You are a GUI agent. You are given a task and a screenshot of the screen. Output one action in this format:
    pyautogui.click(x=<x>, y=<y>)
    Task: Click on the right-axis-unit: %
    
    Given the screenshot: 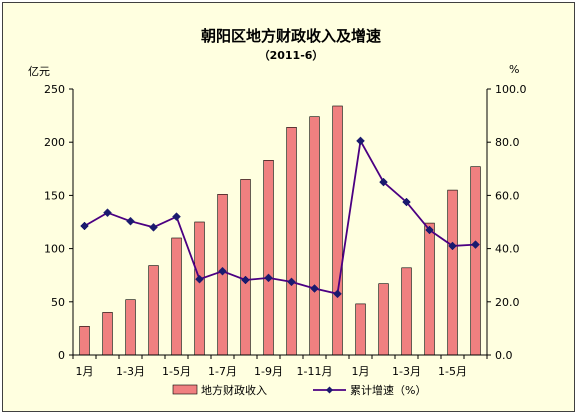 What is the action you would take?
    pyautogui.click(x=514, y=69)
    